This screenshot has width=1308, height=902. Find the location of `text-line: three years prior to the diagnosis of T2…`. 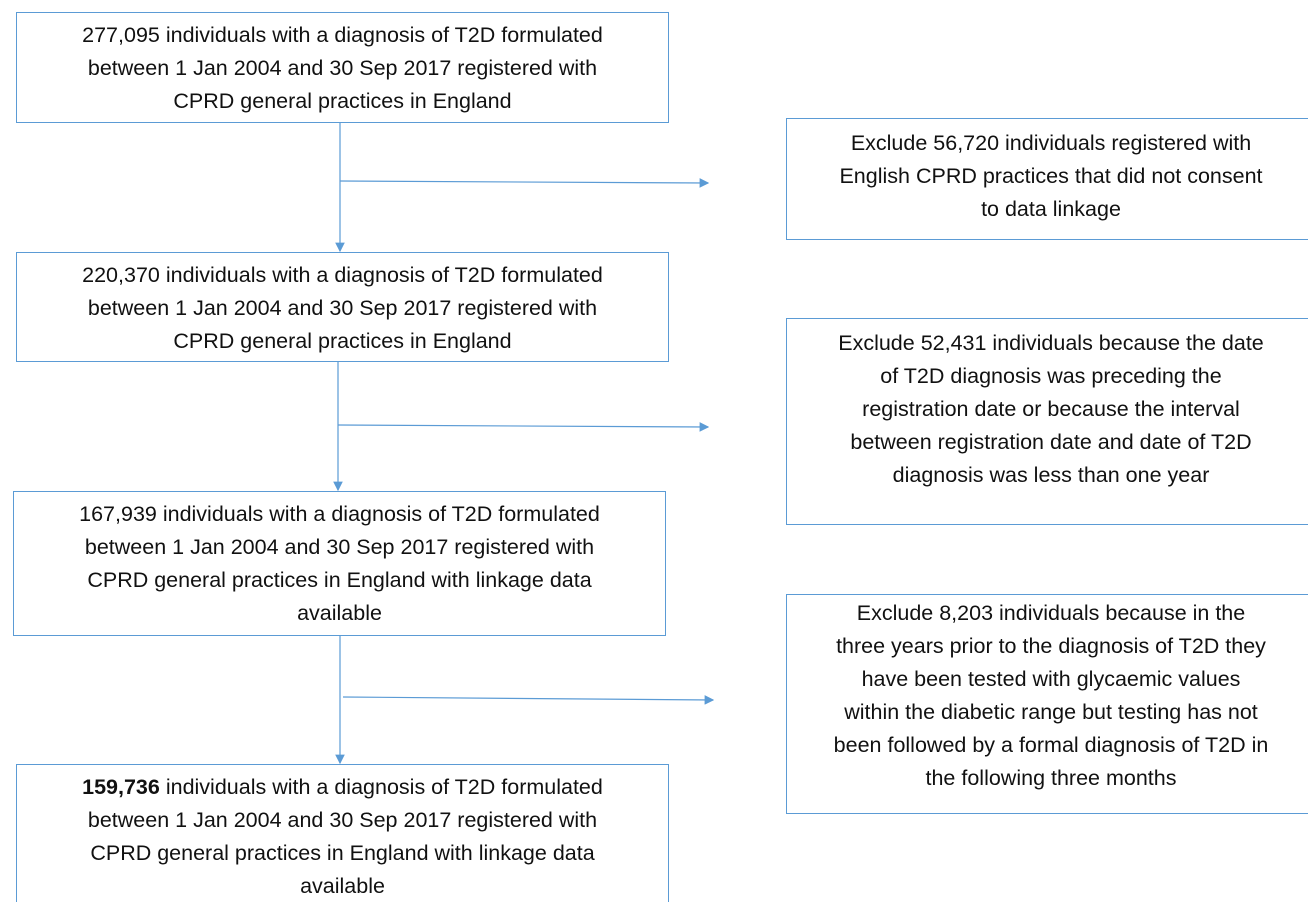

text-line: three years prior to the diagnosis of T2… is located at coordinates (1047, 646).